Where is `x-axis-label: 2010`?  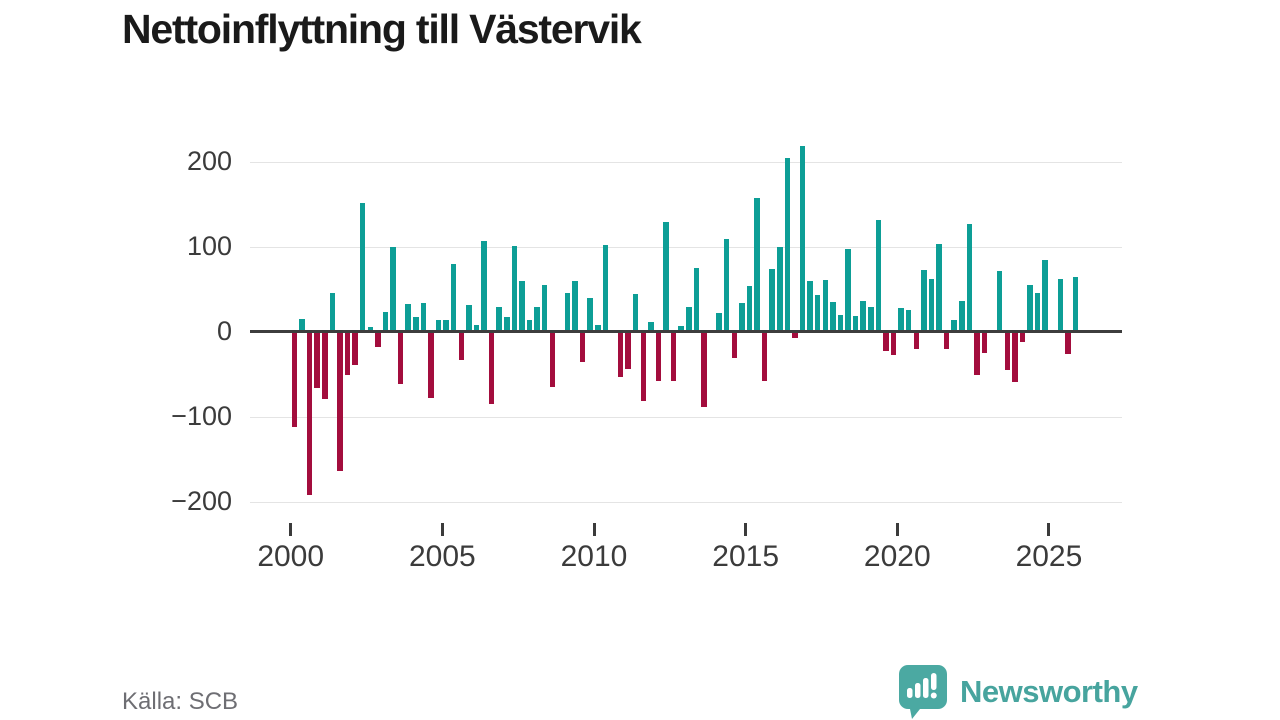 x-axis-label: 2010 is located at coordinates (594, 556).